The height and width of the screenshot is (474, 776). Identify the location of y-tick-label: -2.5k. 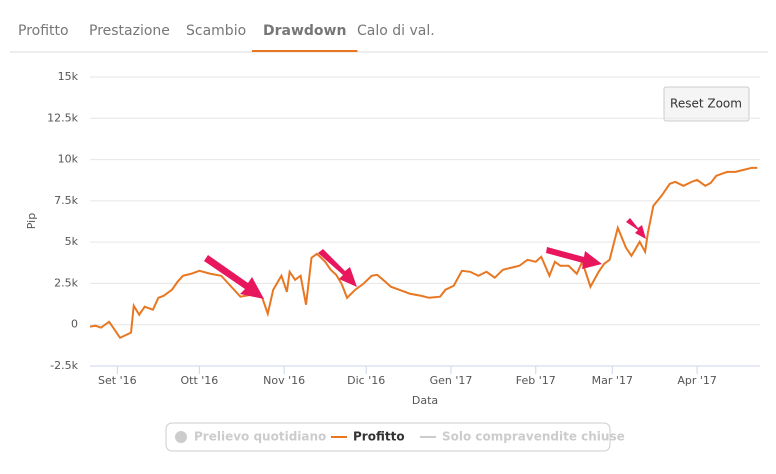
(64, 365).